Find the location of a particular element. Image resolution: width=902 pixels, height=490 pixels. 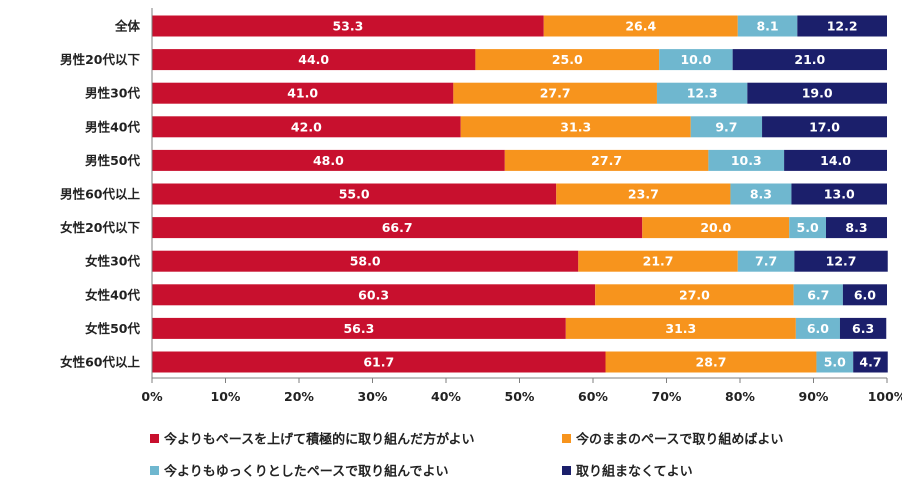

bar-男性30代-series-3 is located at coordinates (702, 93).